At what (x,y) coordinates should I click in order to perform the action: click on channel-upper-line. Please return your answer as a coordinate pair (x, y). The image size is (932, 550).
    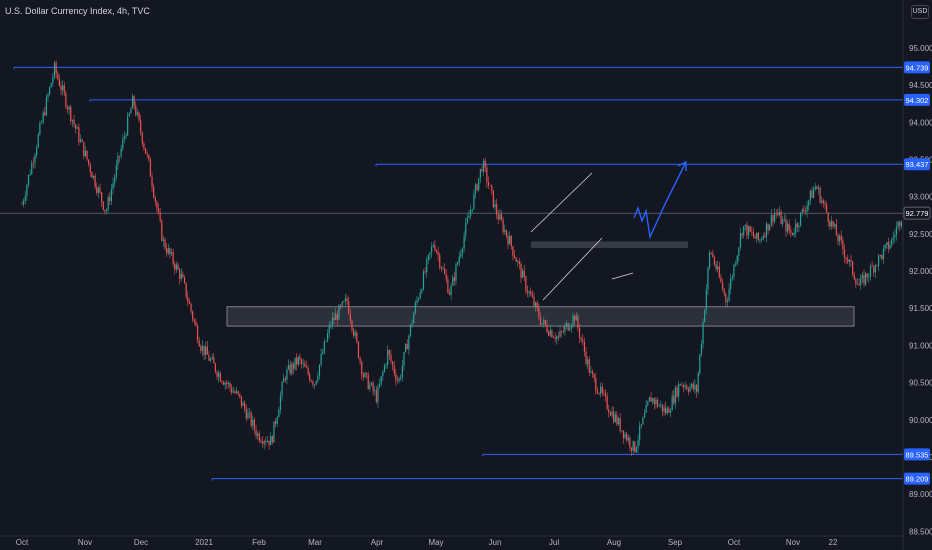
    Looking at the image, I should click on (561, 202).